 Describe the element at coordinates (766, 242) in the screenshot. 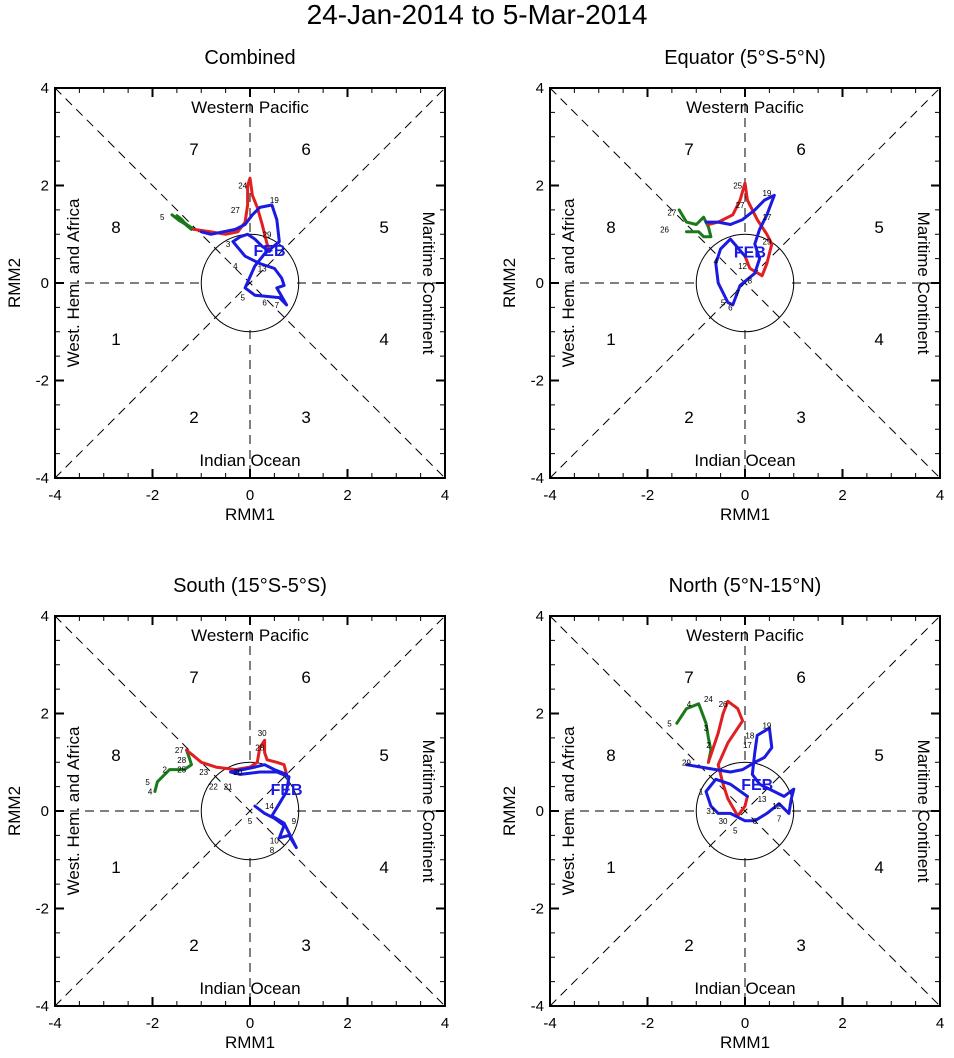

I see `day-label: 29` at that location.